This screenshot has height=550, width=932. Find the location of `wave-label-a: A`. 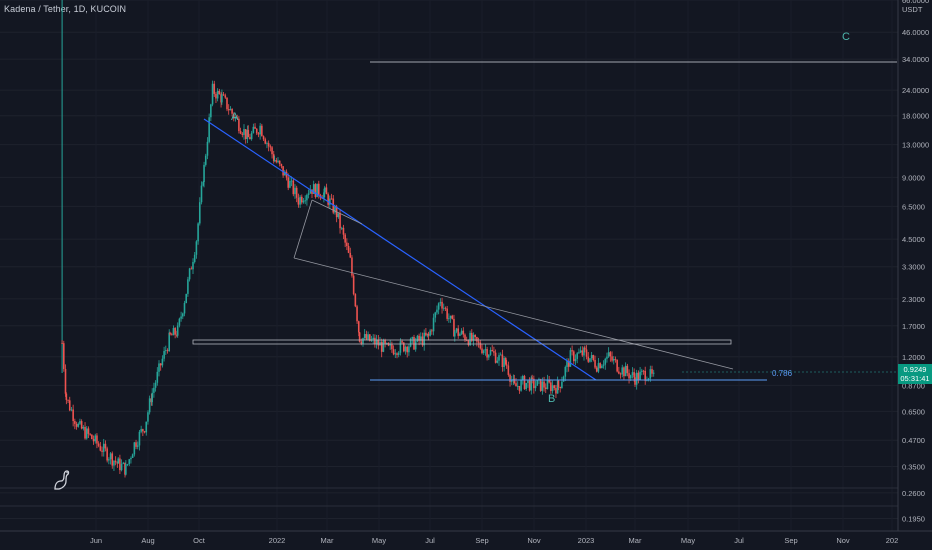

wave-label-a: A is located at coordinates (235, 117).